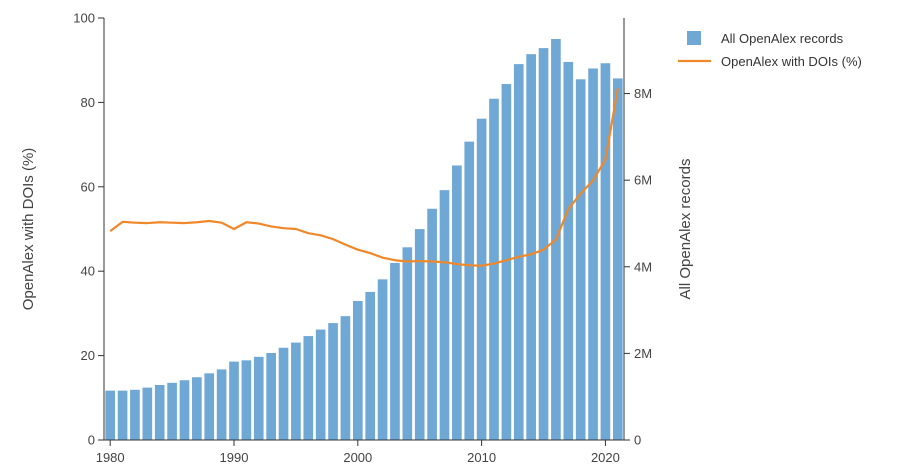 The width and height of the screenshot is (898, 469). What do you see at coordinates (284, 394) in the screenshot?
I see `bar-1994` at bounding box center [284, 394].